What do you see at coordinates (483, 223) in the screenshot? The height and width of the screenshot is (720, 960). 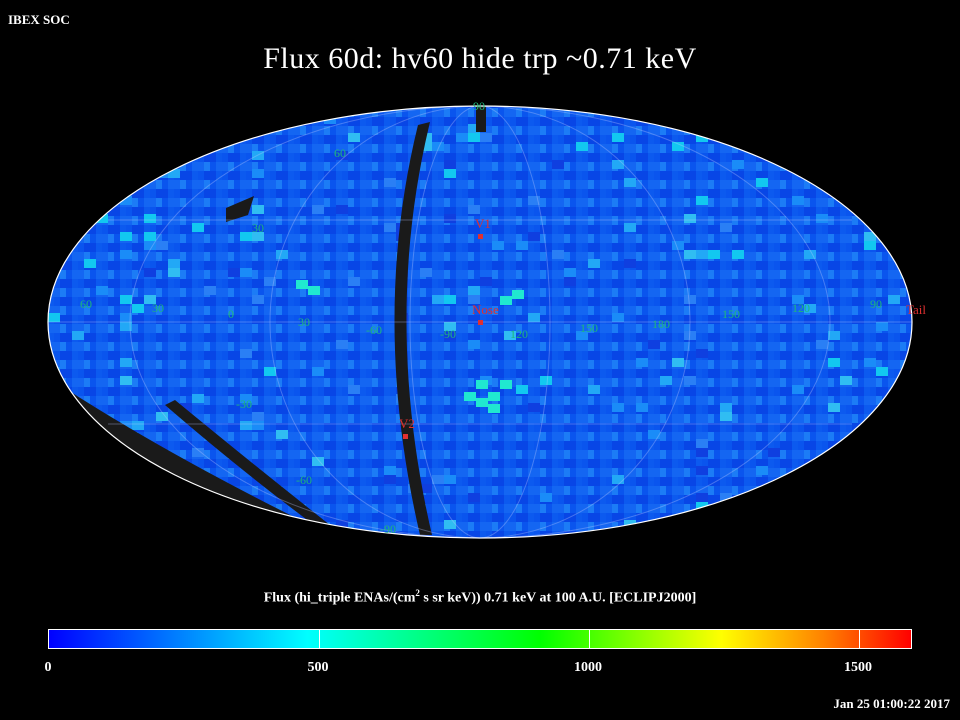 I see `marker-label-v1: V1` at bounding box center [483, 223].